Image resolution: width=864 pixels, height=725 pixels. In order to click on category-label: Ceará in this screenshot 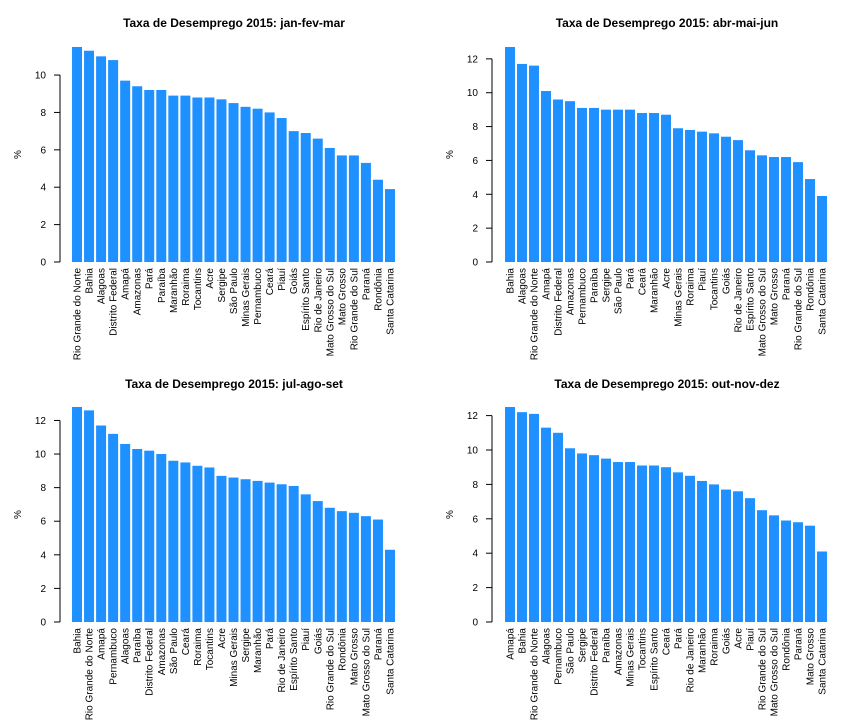, I will do `click(186, 642)`.